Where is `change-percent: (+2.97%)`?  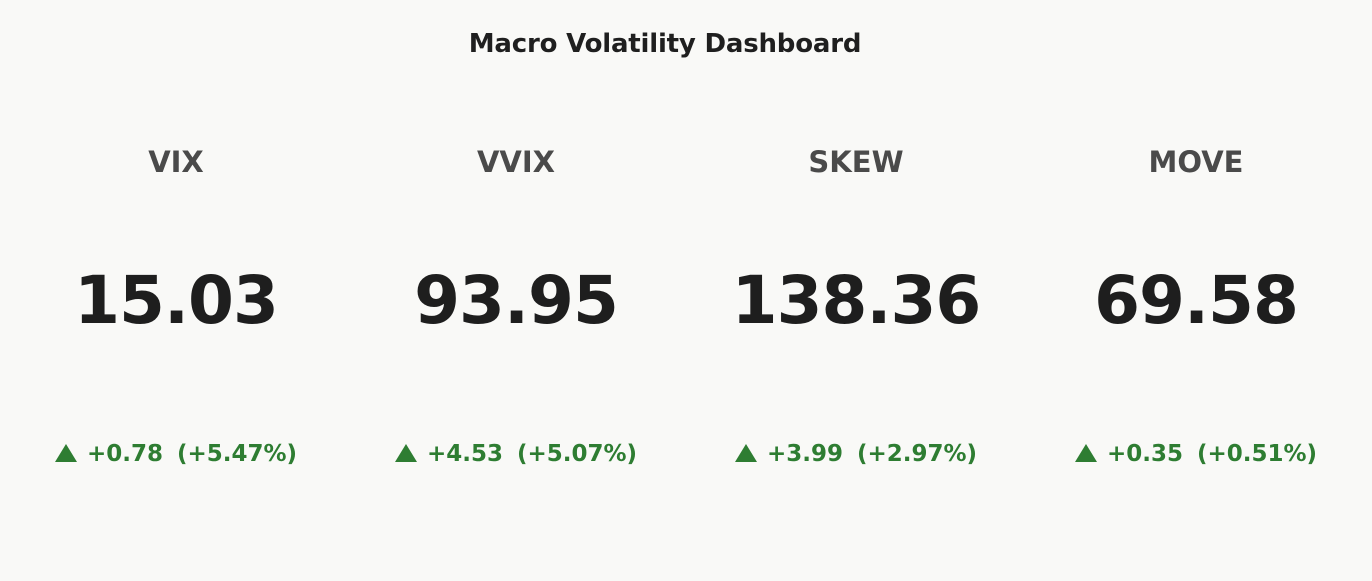
change-percent: (+2.97%) is located at coordinates (917, 454).